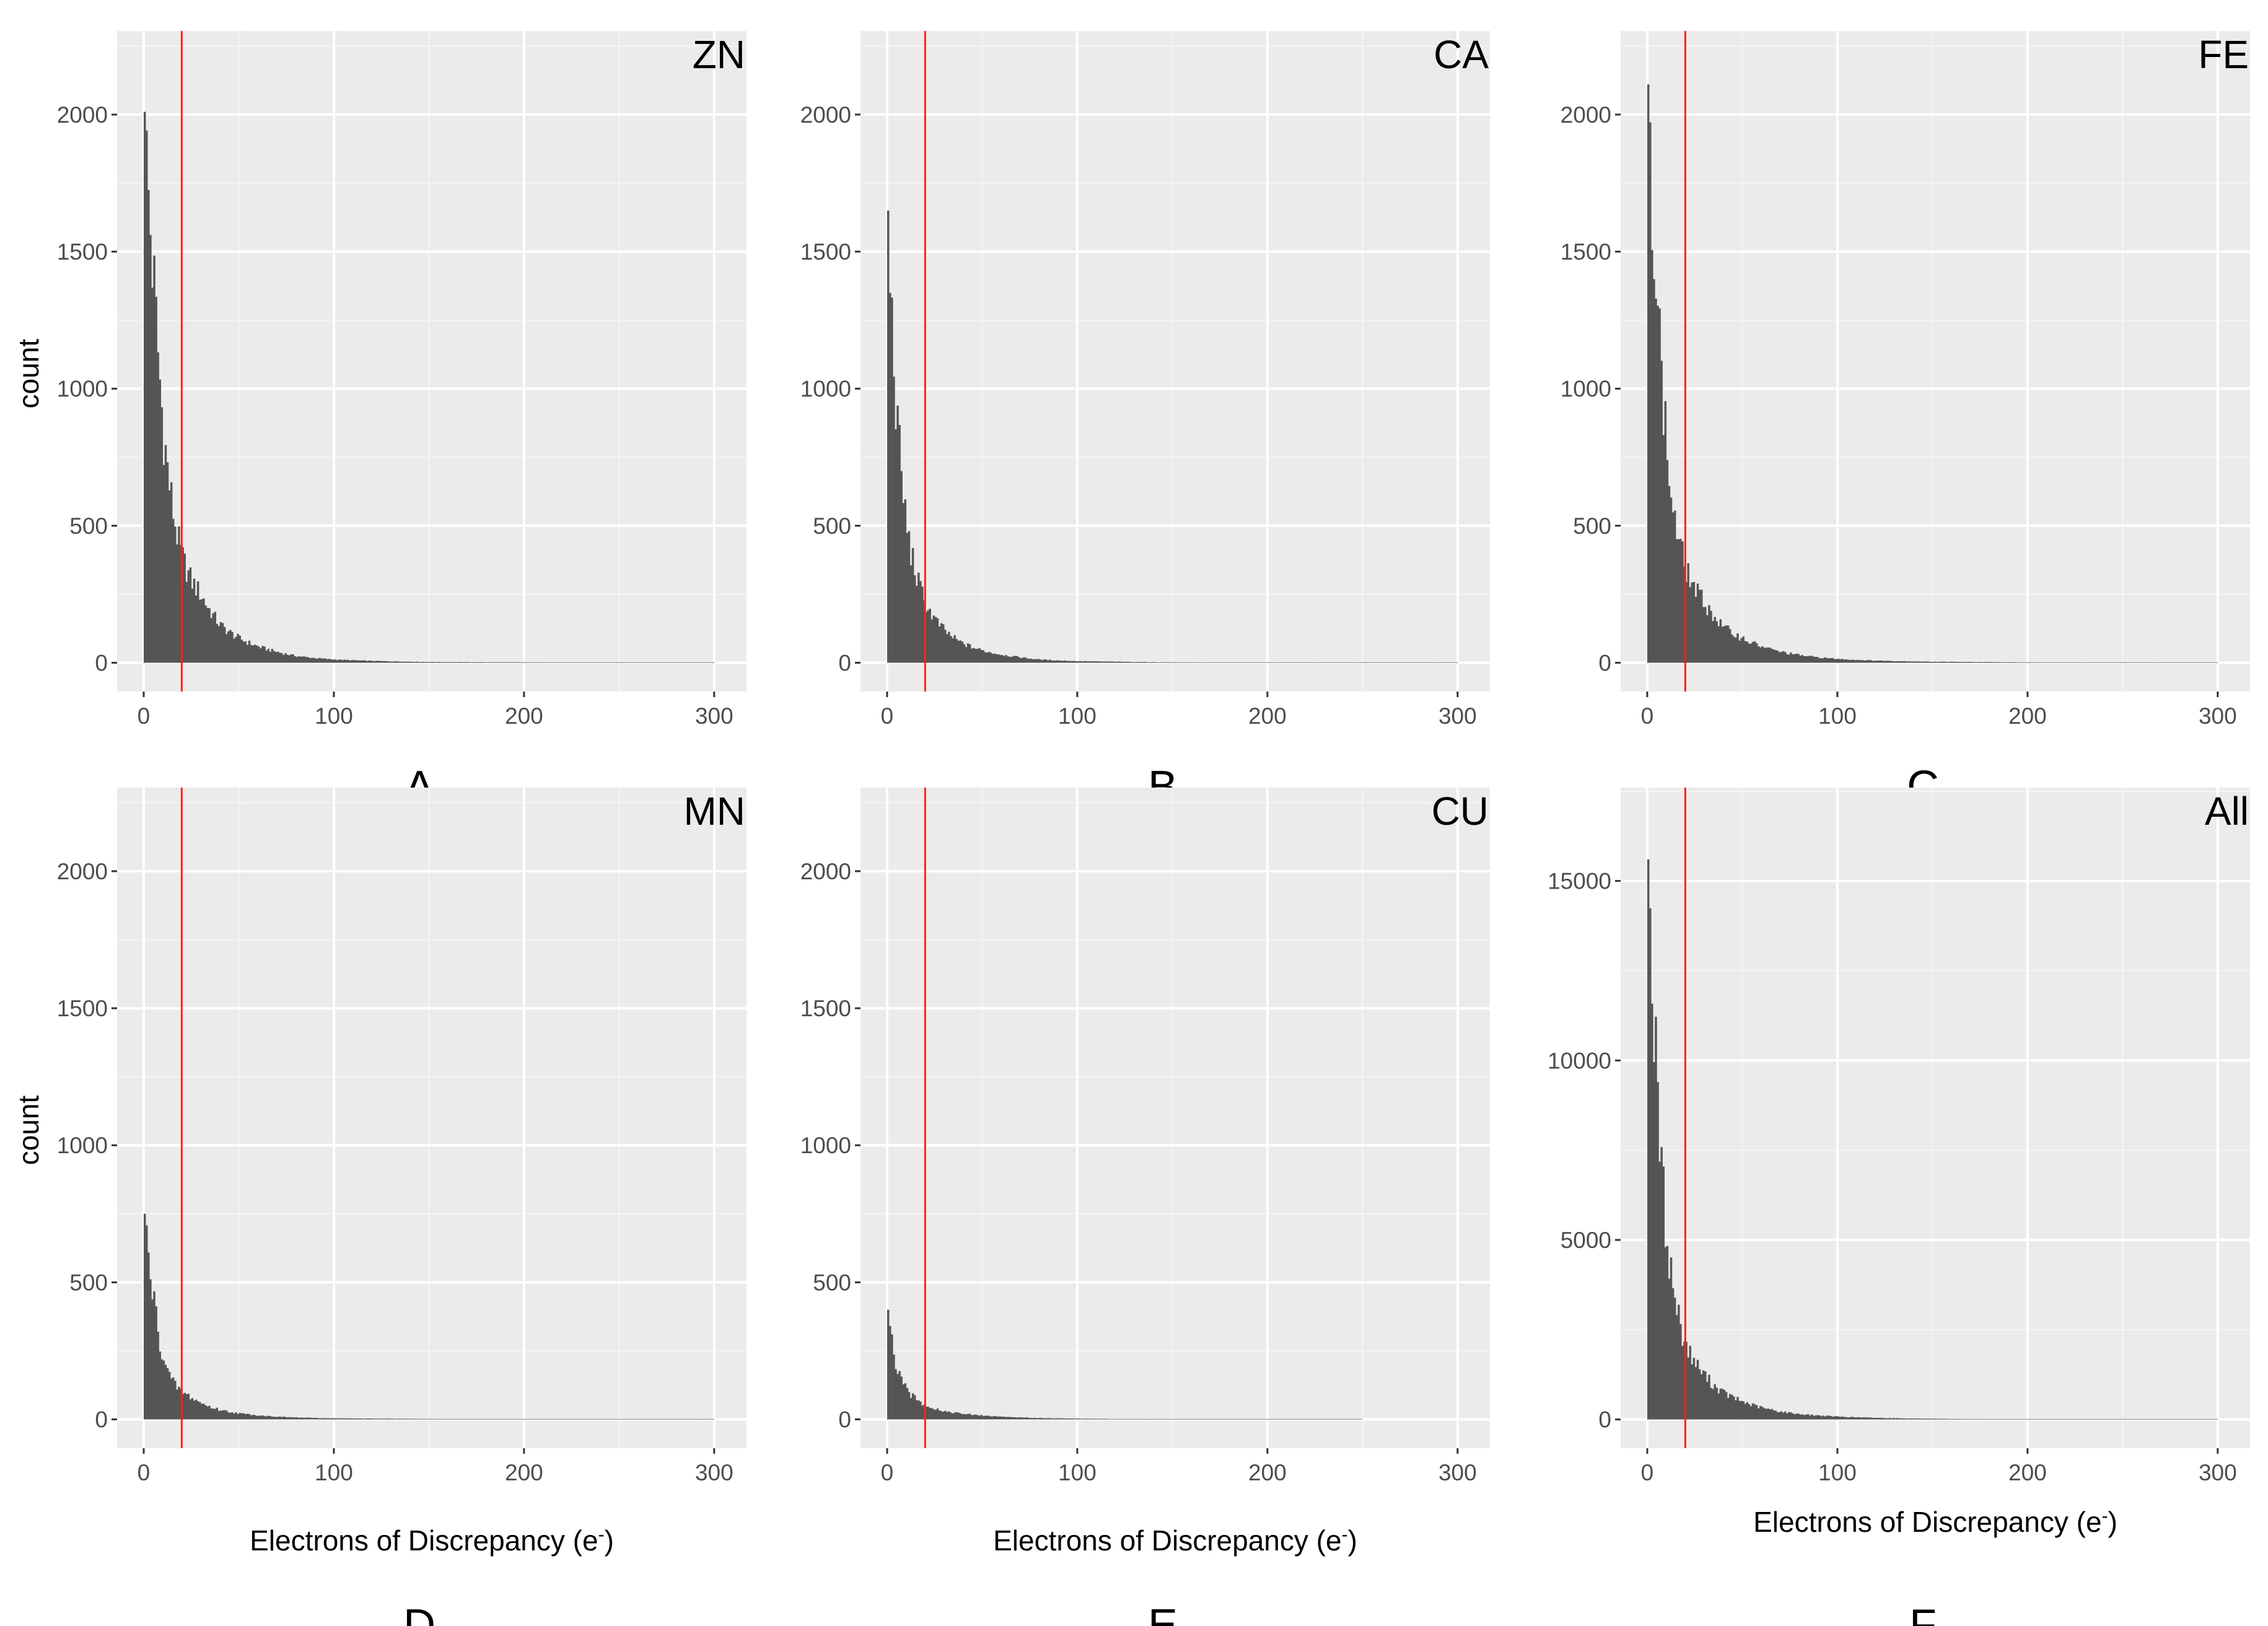  What do you see at coordinates (432, 1118) in the screenshot?
I see `plot-background` at bounding box center [432, 1118].